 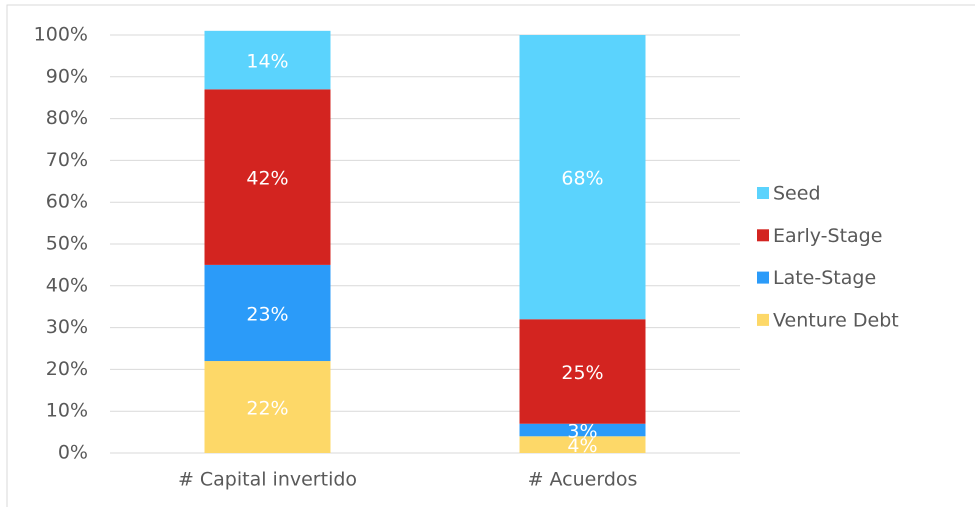 What do you see at coordinates (67, 369) in the screenshot?
I see `y-tick-label: 20%` at bounding box center [67, 369].